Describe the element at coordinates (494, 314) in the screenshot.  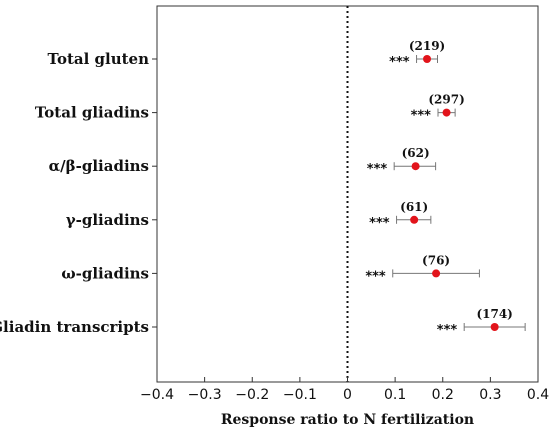
I see `sample-size-label: (174)` at that location.